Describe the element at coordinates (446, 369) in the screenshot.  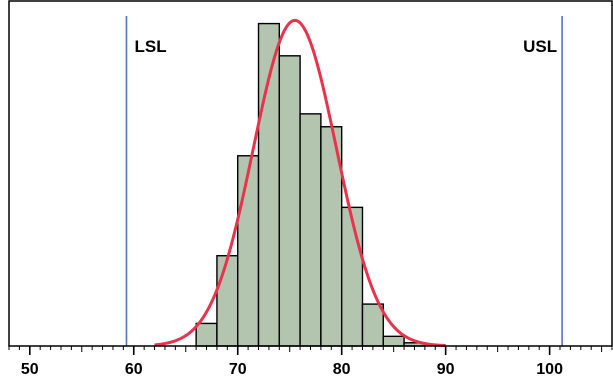
I see `x-tick-label: 90` at that location.